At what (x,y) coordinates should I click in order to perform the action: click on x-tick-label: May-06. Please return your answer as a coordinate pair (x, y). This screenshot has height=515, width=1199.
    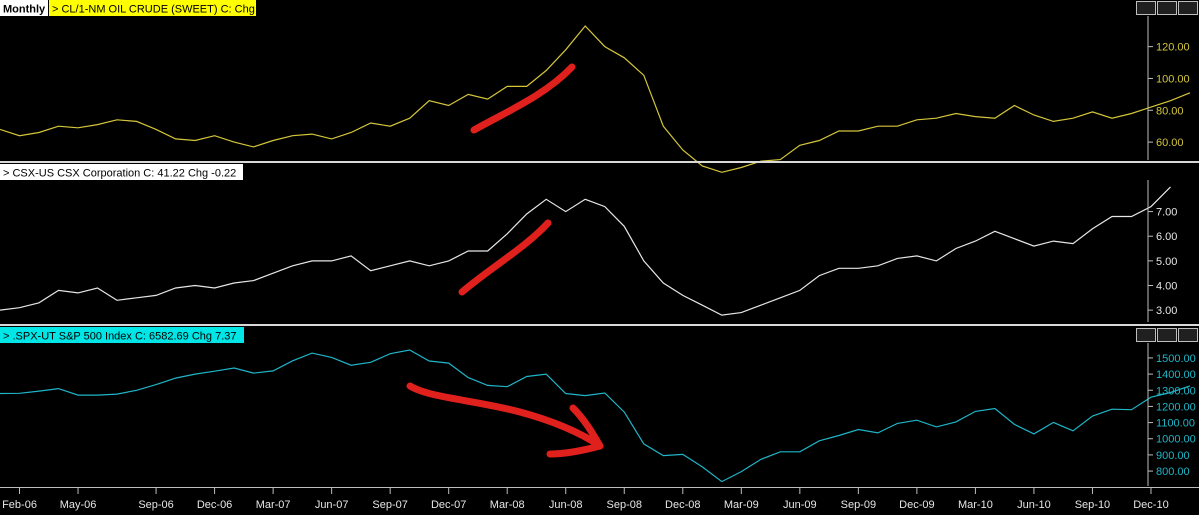
    Looking at the image, I should click on (78, 505).